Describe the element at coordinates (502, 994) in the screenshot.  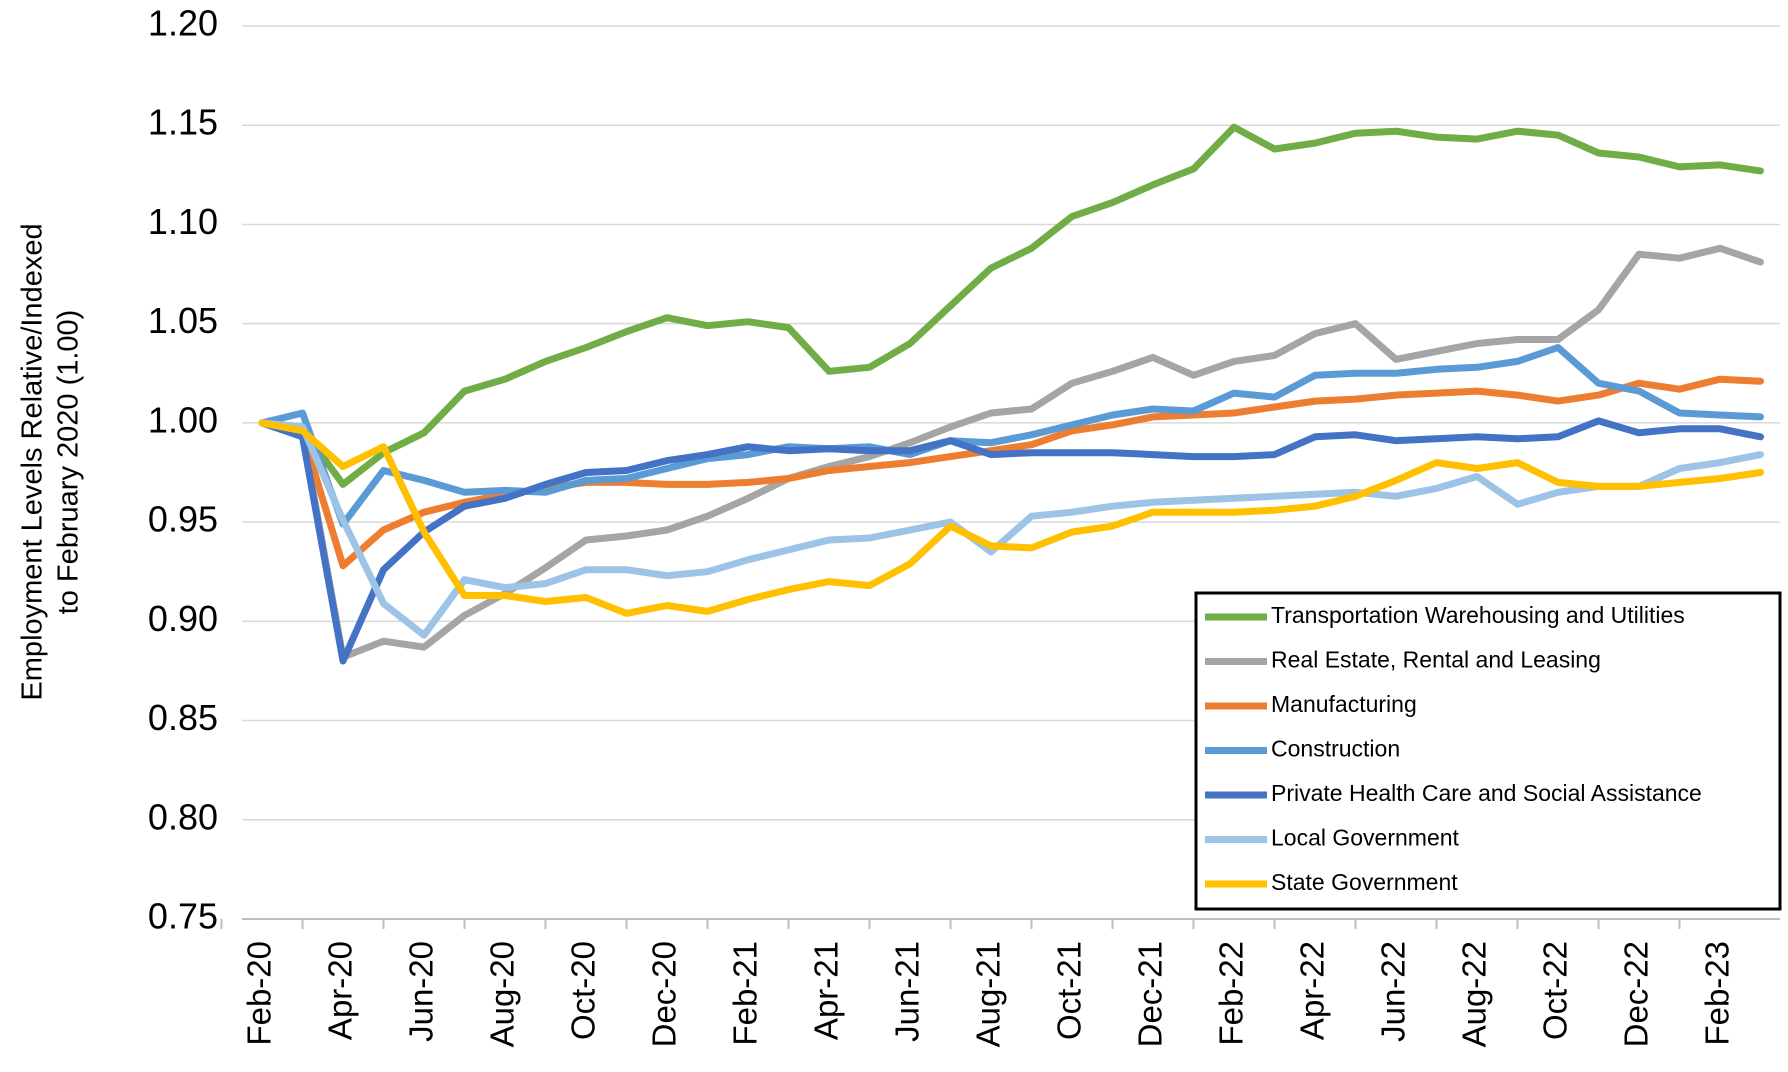
I see `x-tick-label: Aug-20` at that location.